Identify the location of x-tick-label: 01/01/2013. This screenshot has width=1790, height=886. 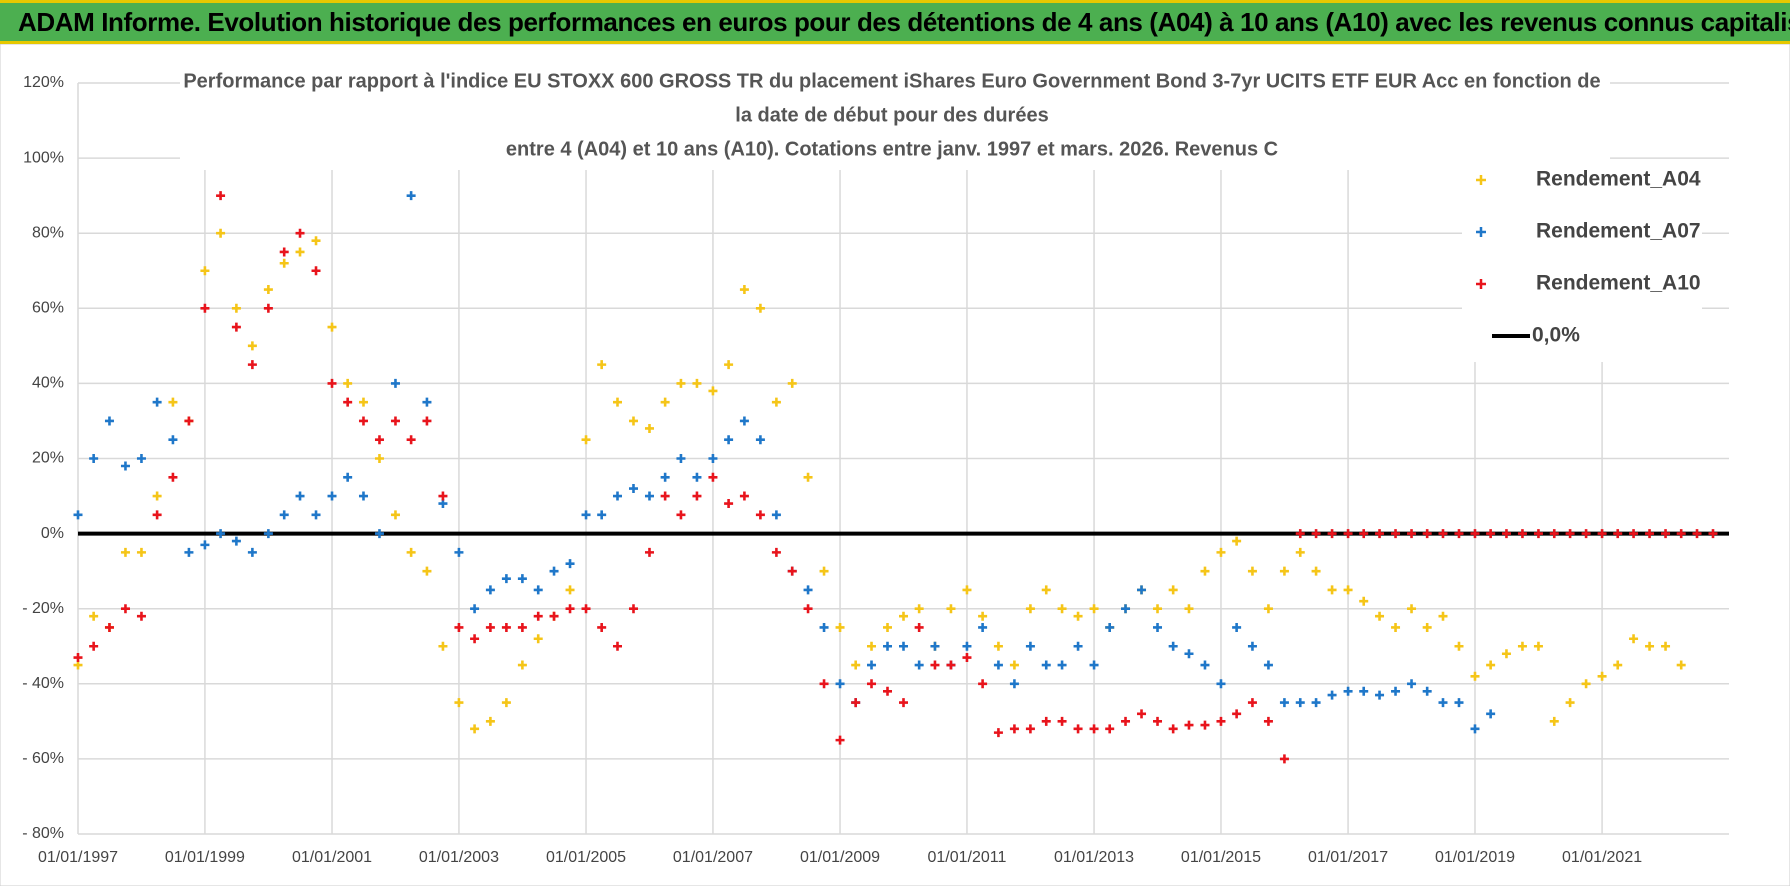
(1094, 857).